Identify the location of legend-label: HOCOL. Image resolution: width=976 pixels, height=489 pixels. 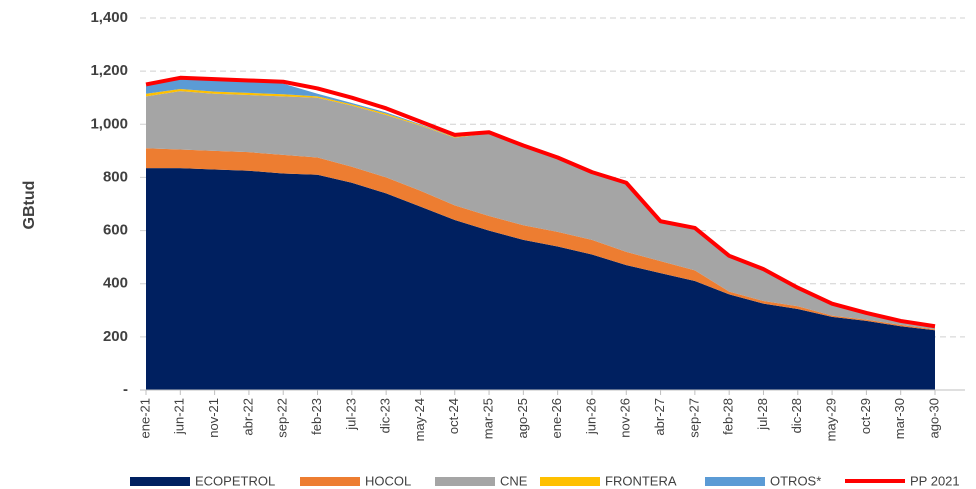
(388, 480).